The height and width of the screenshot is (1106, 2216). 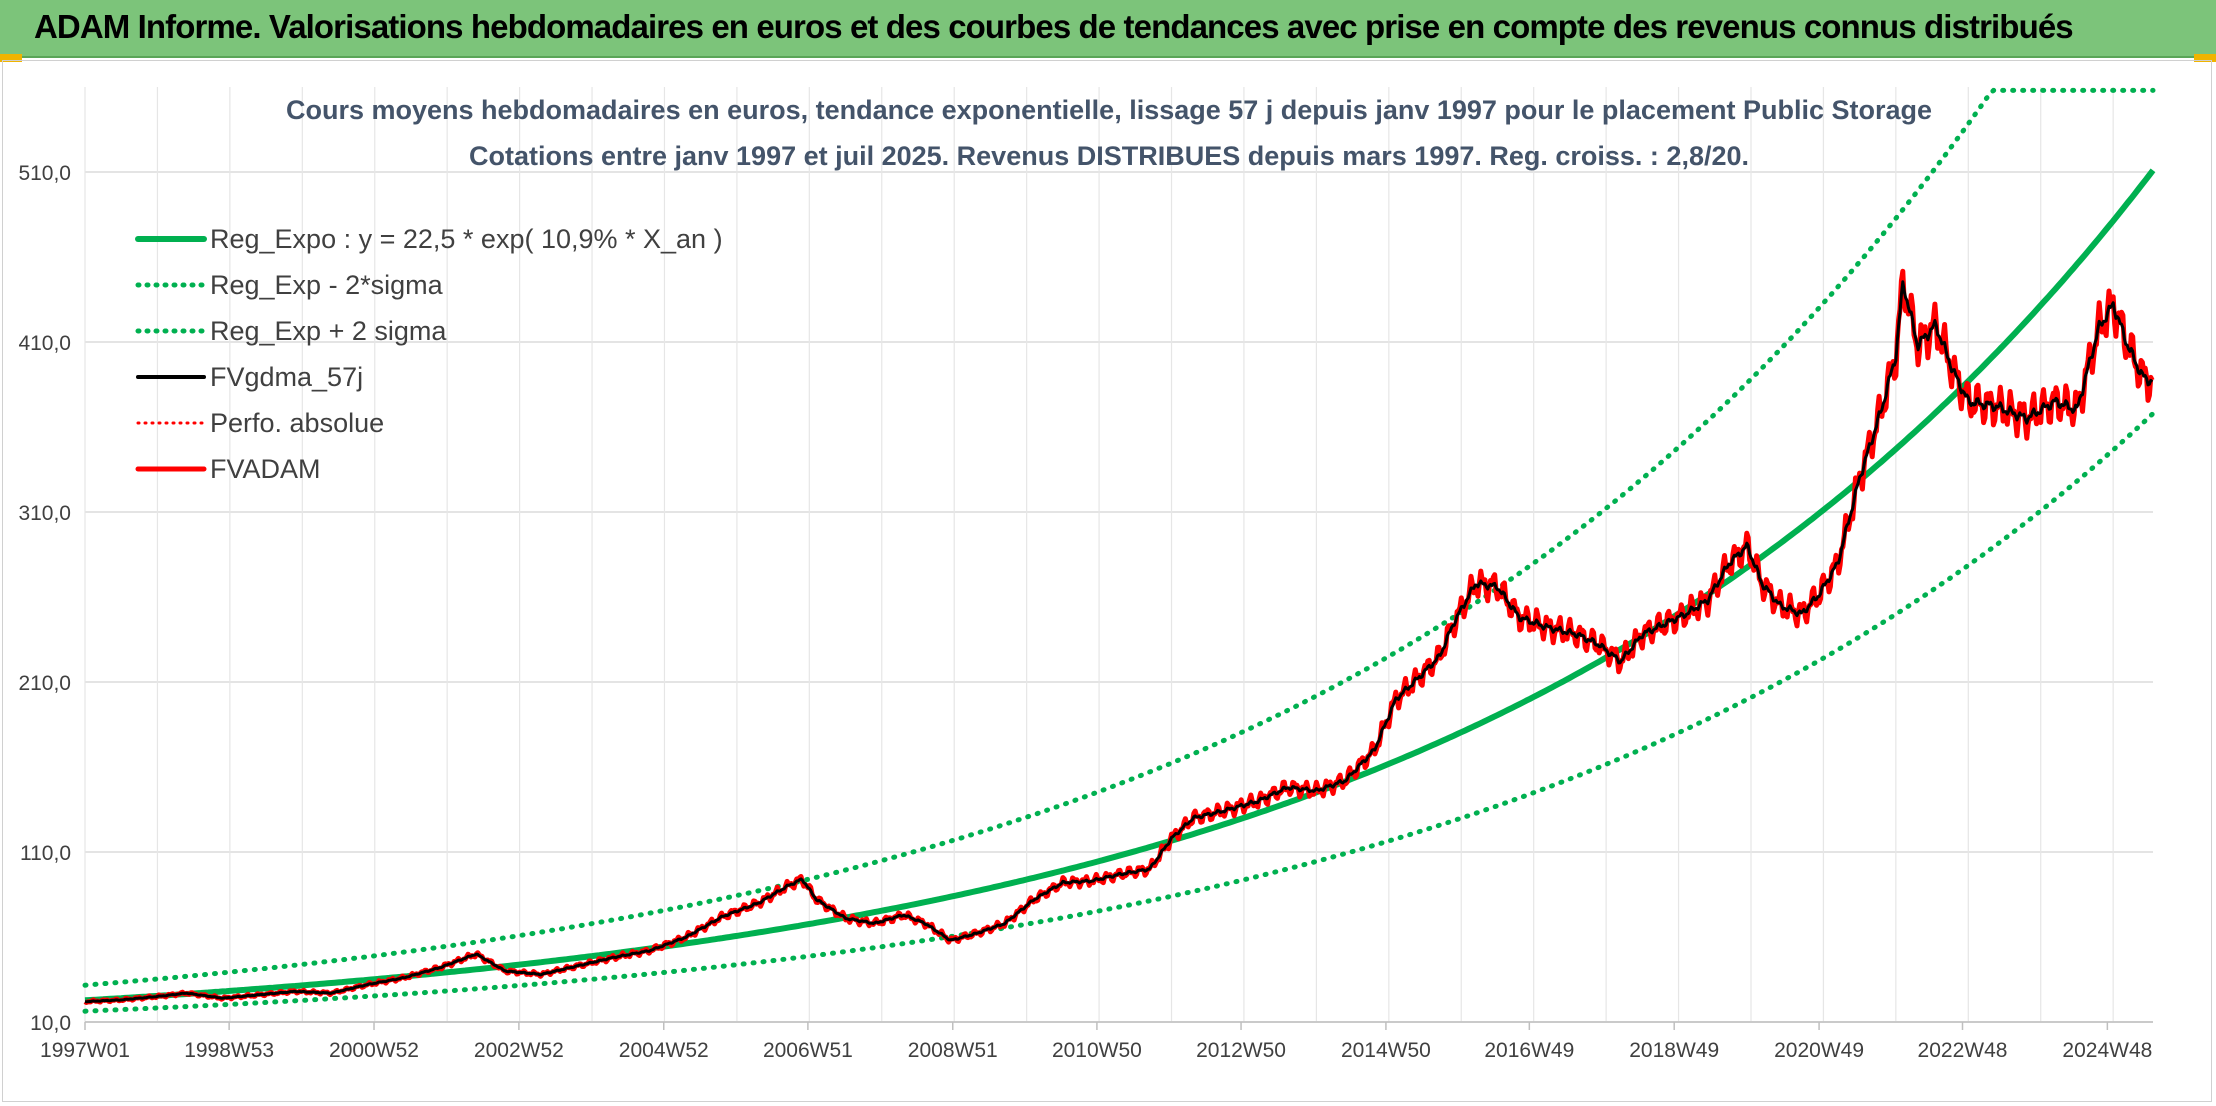 I want to click on x-tick-label: 1998W53, so click(x=229, y=1050).